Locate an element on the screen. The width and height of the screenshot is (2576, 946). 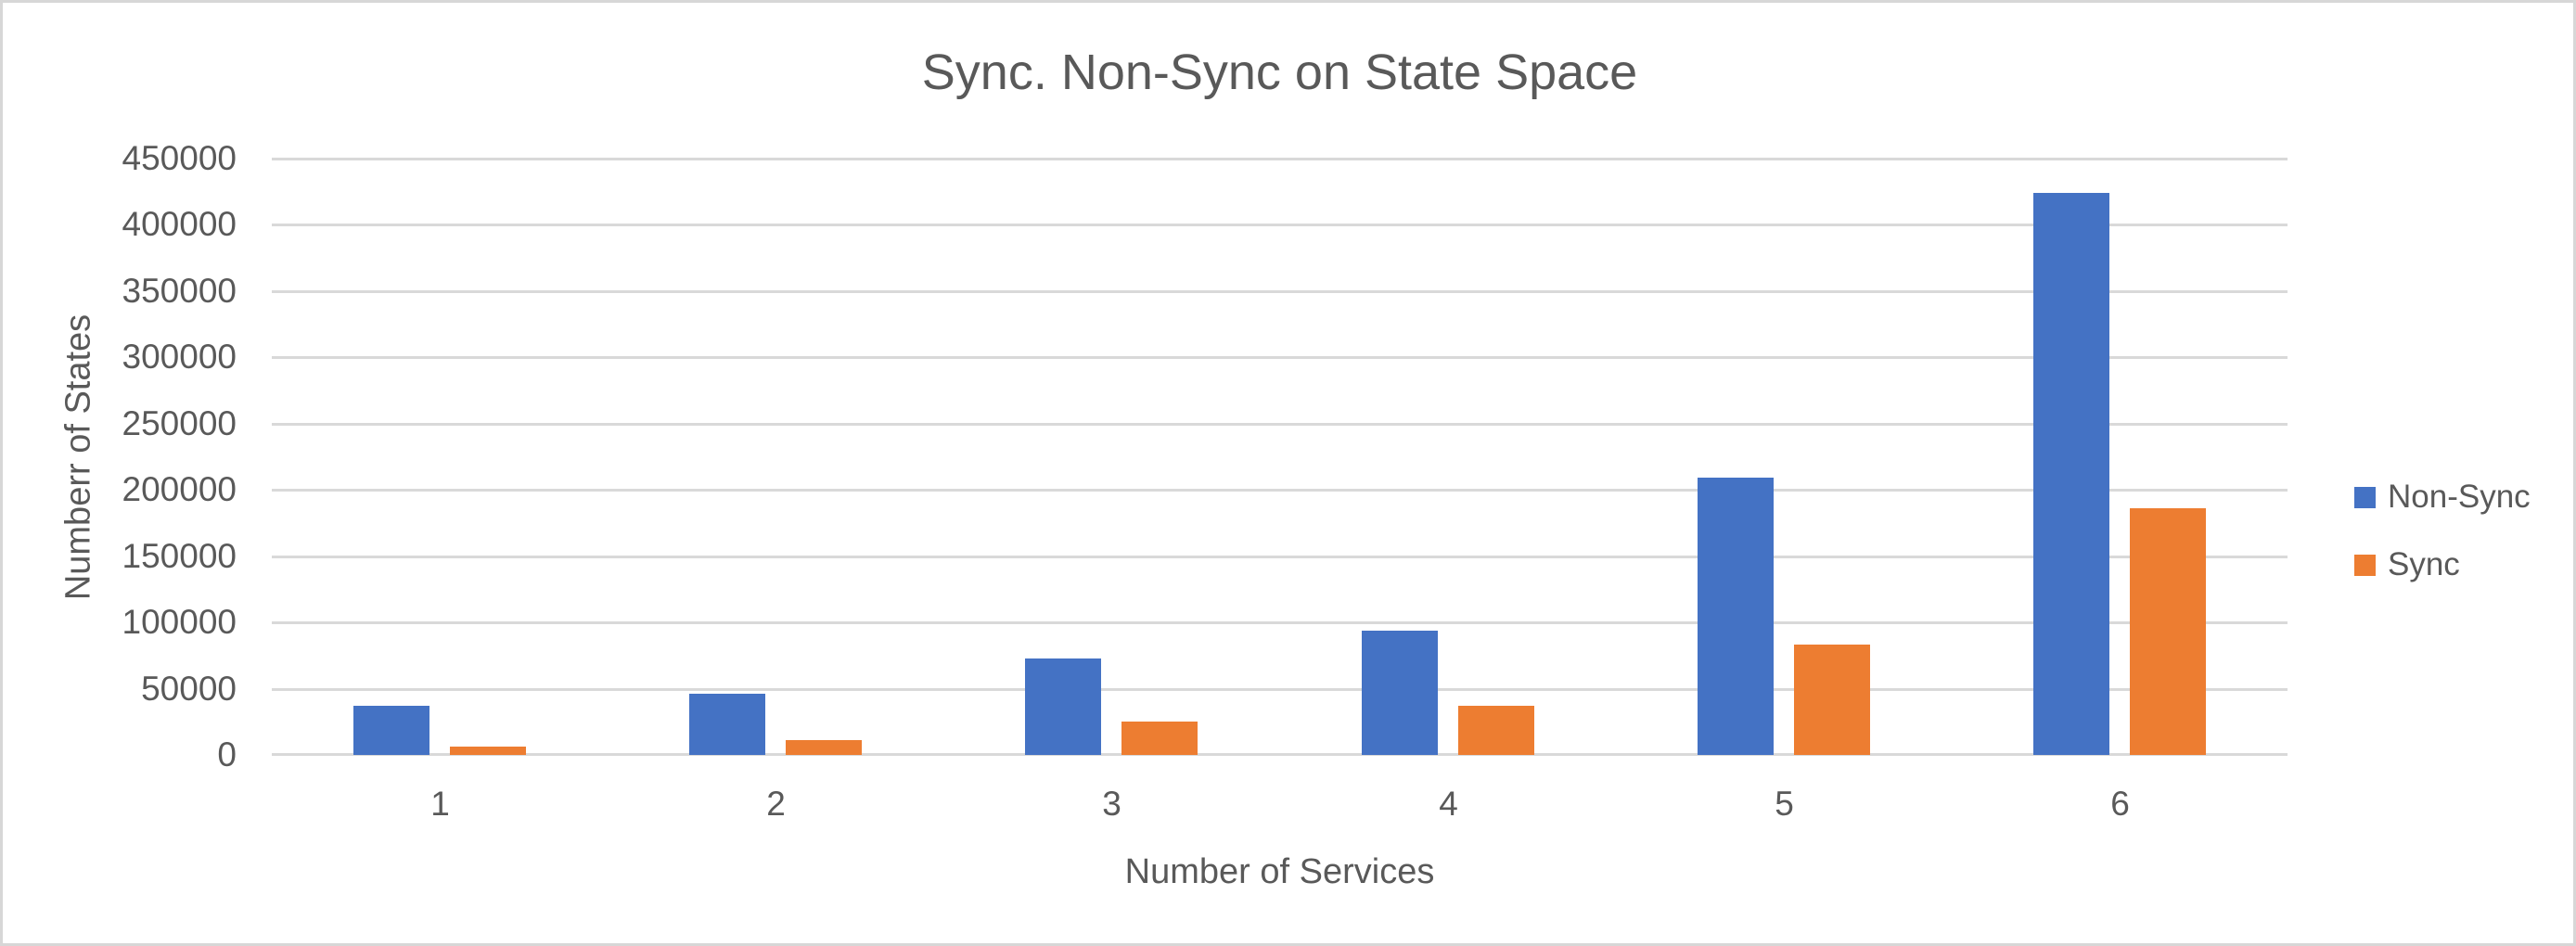
legend-item-sync: Sync is located at coordinates (2407, 564).